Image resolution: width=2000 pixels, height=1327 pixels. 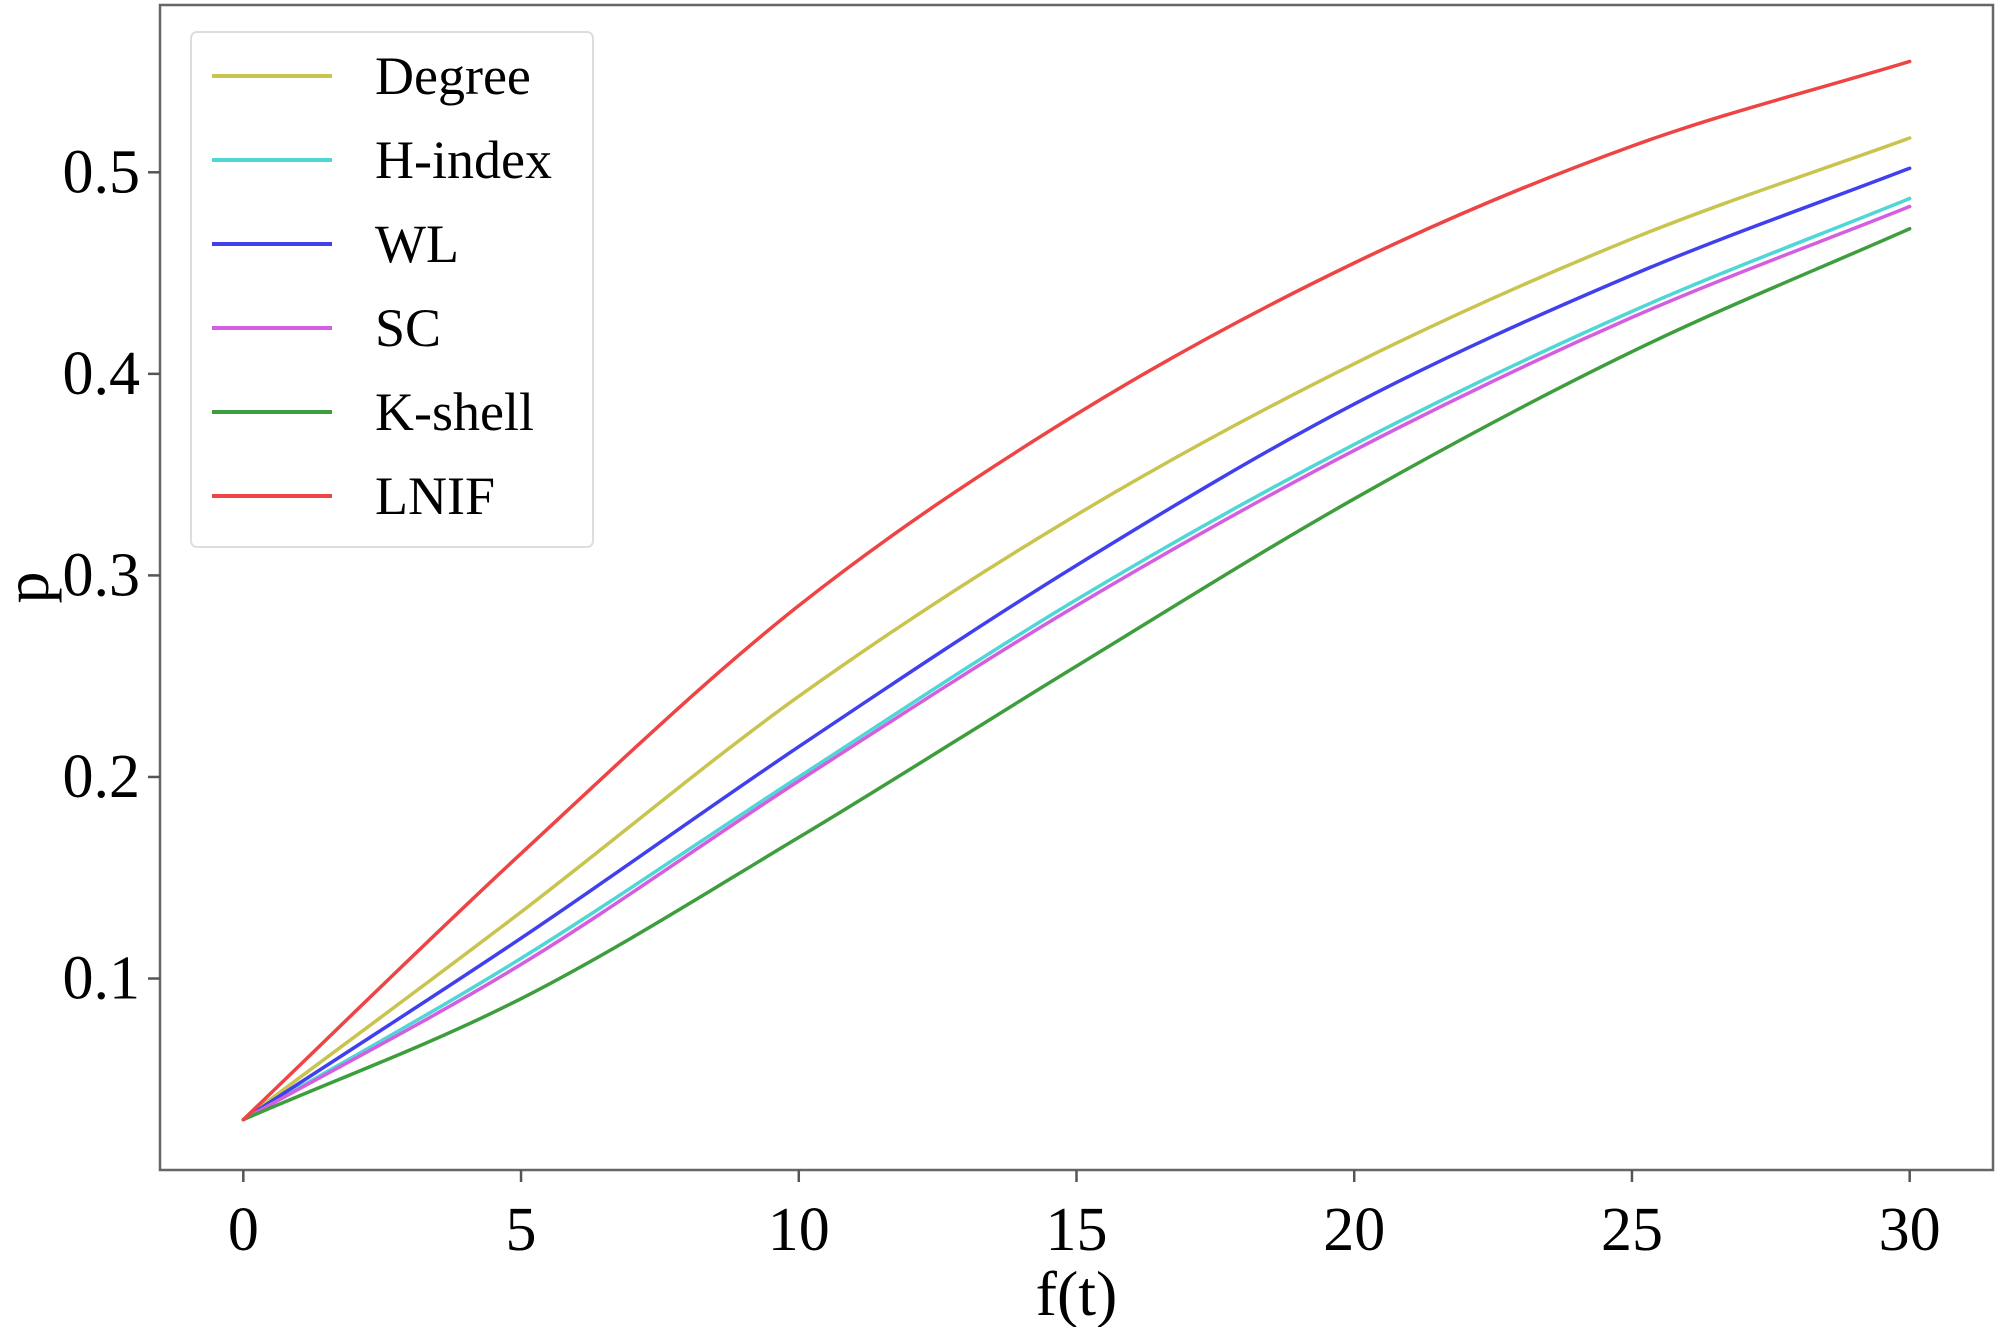 I want to click on legend-items: Degree H-index WL SC K-shell LNIF, so click(x=382, y=286).